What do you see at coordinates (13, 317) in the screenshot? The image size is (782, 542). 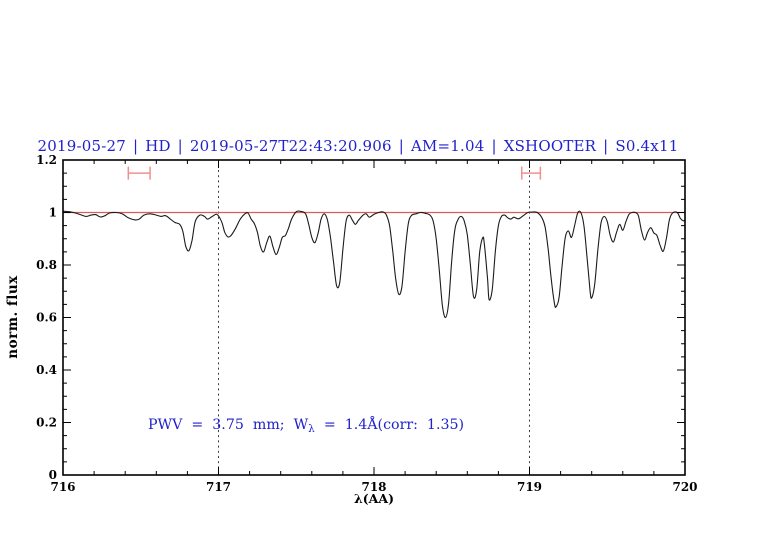 I see `y-axis-label: norm. flux` at bounding box center [13, 317].